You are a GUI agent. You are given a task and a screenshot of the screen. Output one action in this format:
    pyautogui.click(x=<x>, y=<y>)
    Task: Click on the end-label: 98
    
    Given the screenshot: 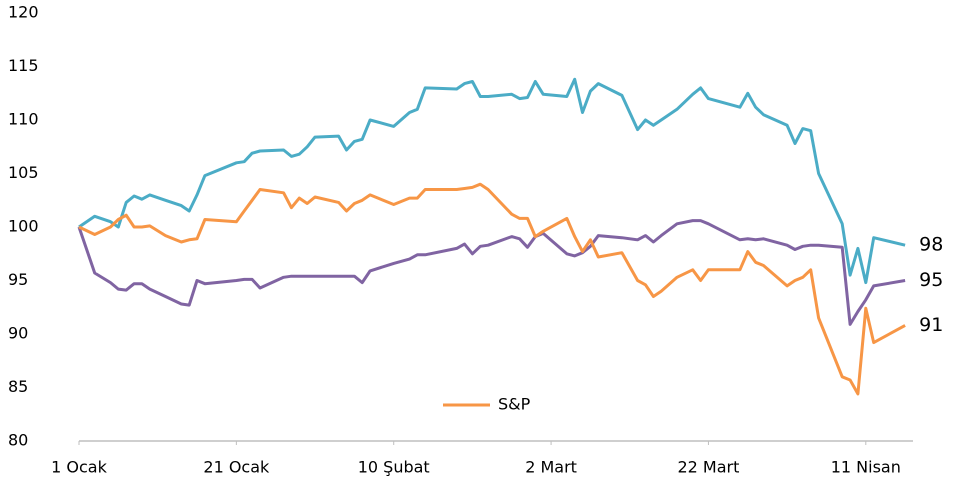 What is the action you would take?
    pyautogui.click(x=931, y=245)
    